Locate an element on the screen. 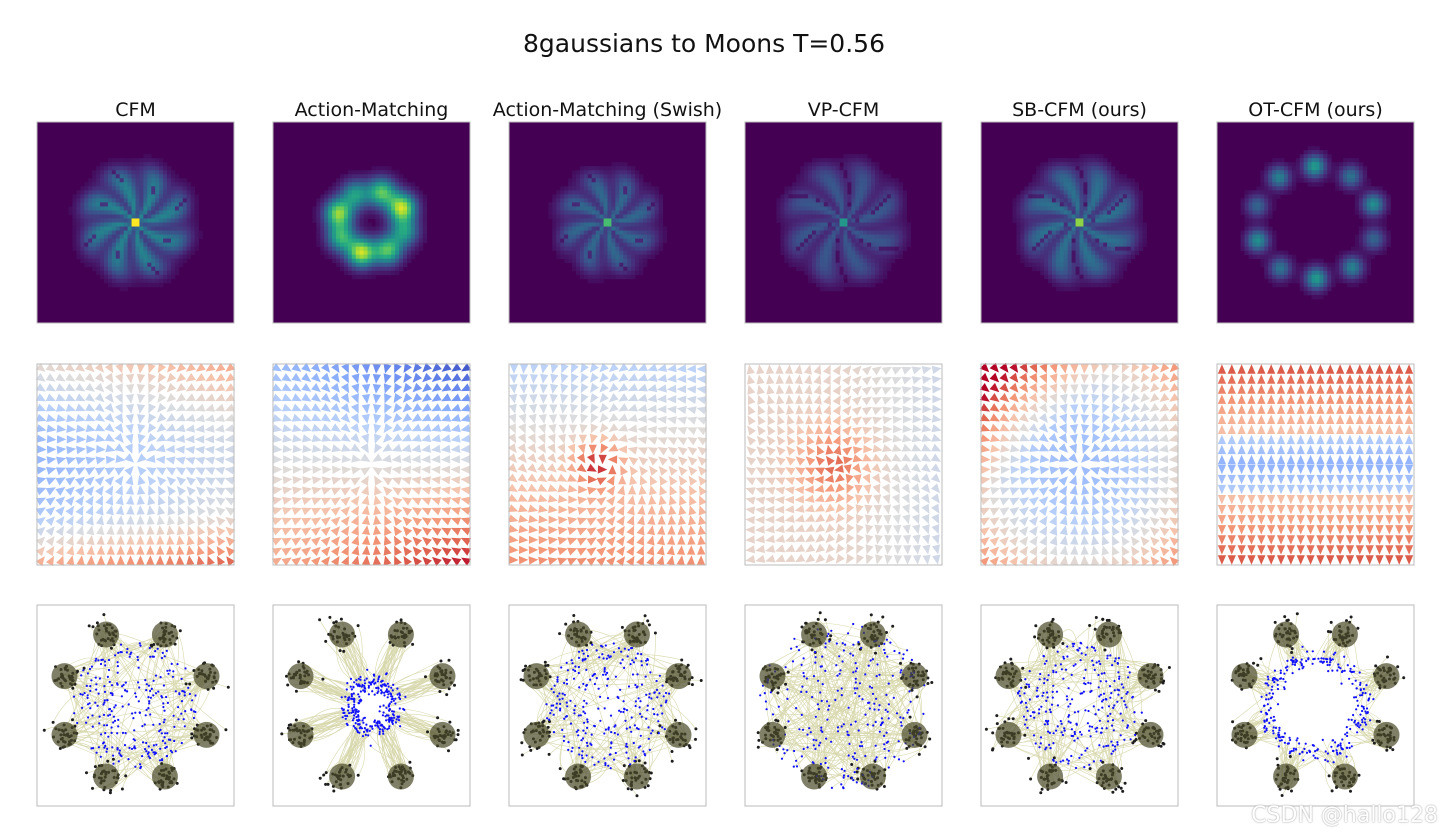 Image resolution: width=1444 pixels, height=836 pixels. trajectory-path is located at coordinates (134, 664).